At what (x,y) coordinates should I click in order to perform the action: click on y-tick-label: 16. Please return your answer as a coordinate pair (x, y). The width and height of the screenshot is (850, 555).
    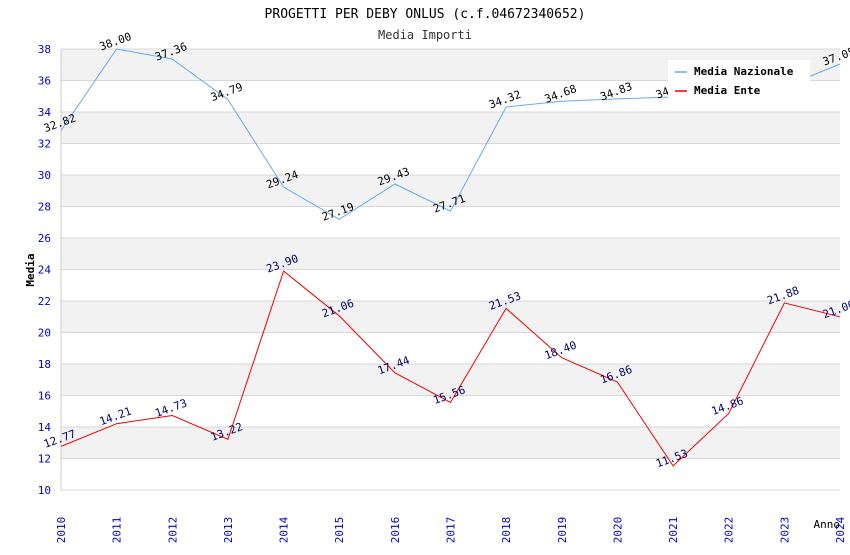
    Looking at the image, I should click on (44, 396).